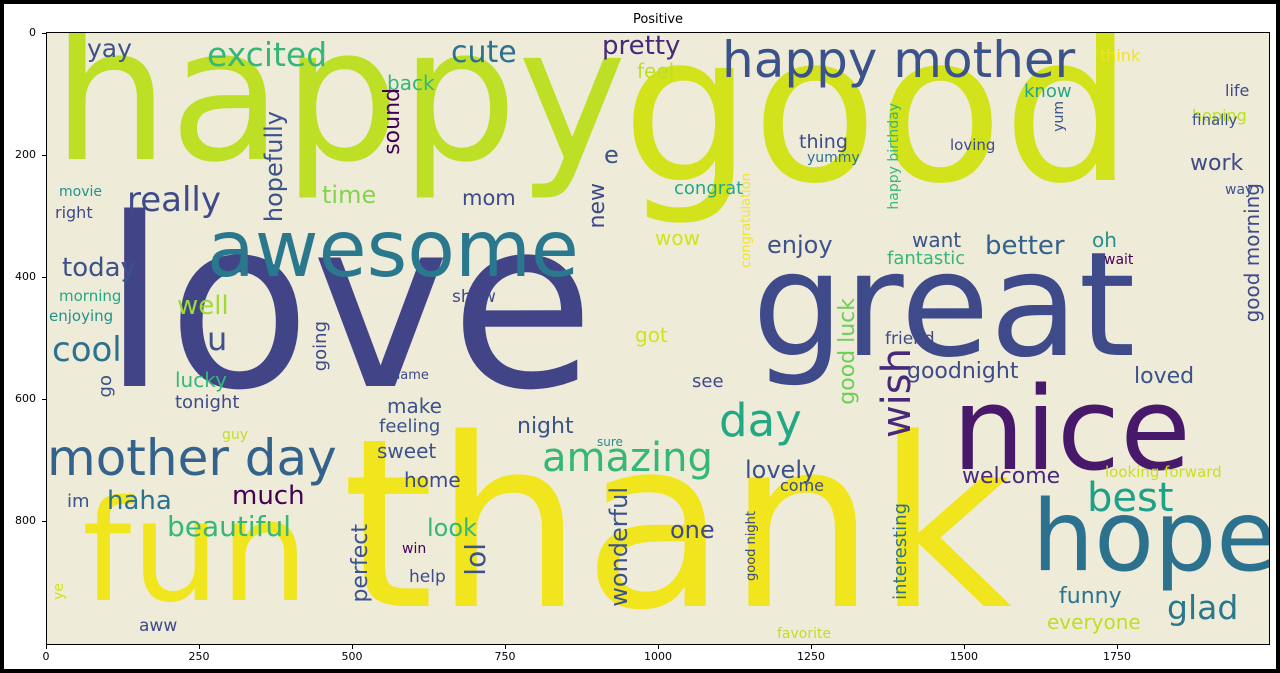 The height and width of the screenshot is (673, 1280). I want to click on cloud-word: fun, so click(195, 552).